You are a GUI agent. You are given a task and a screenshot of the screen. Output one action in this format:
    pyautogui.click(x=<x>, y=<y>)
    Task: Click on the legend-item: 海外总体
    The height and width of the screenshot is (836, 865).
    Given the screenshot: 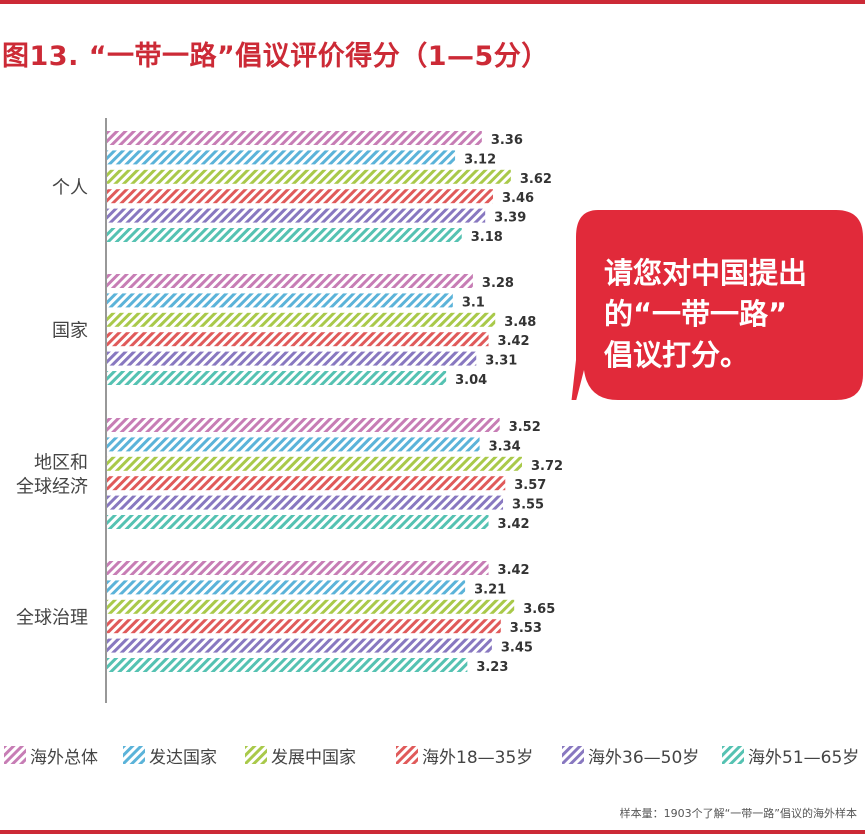 What is the action you would take?
    pyautogui.click(x=51, y=755)
    